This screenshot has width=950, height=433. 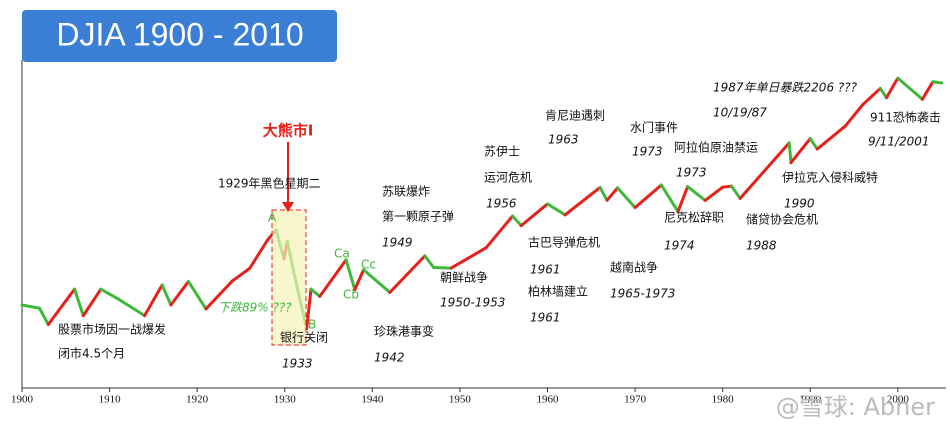 What do you see at coordinates (898, 400) in the screenshot?
I see `x-tick-label: 2000` at bounding box center [898, 400].